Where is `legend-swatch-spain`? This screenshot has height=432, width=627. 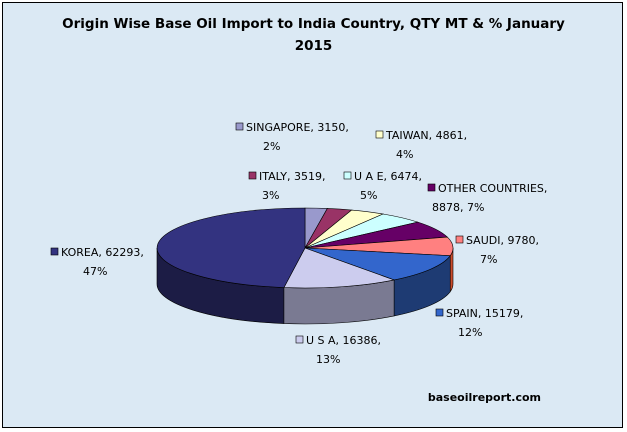
legend-swatch-spain is located at coordinates (439, 312).